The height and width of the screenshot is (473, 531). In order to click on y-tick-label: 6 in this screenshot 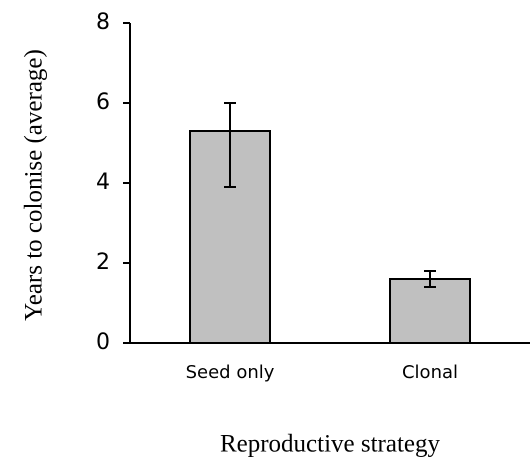, I will do `click(103, 102)`.